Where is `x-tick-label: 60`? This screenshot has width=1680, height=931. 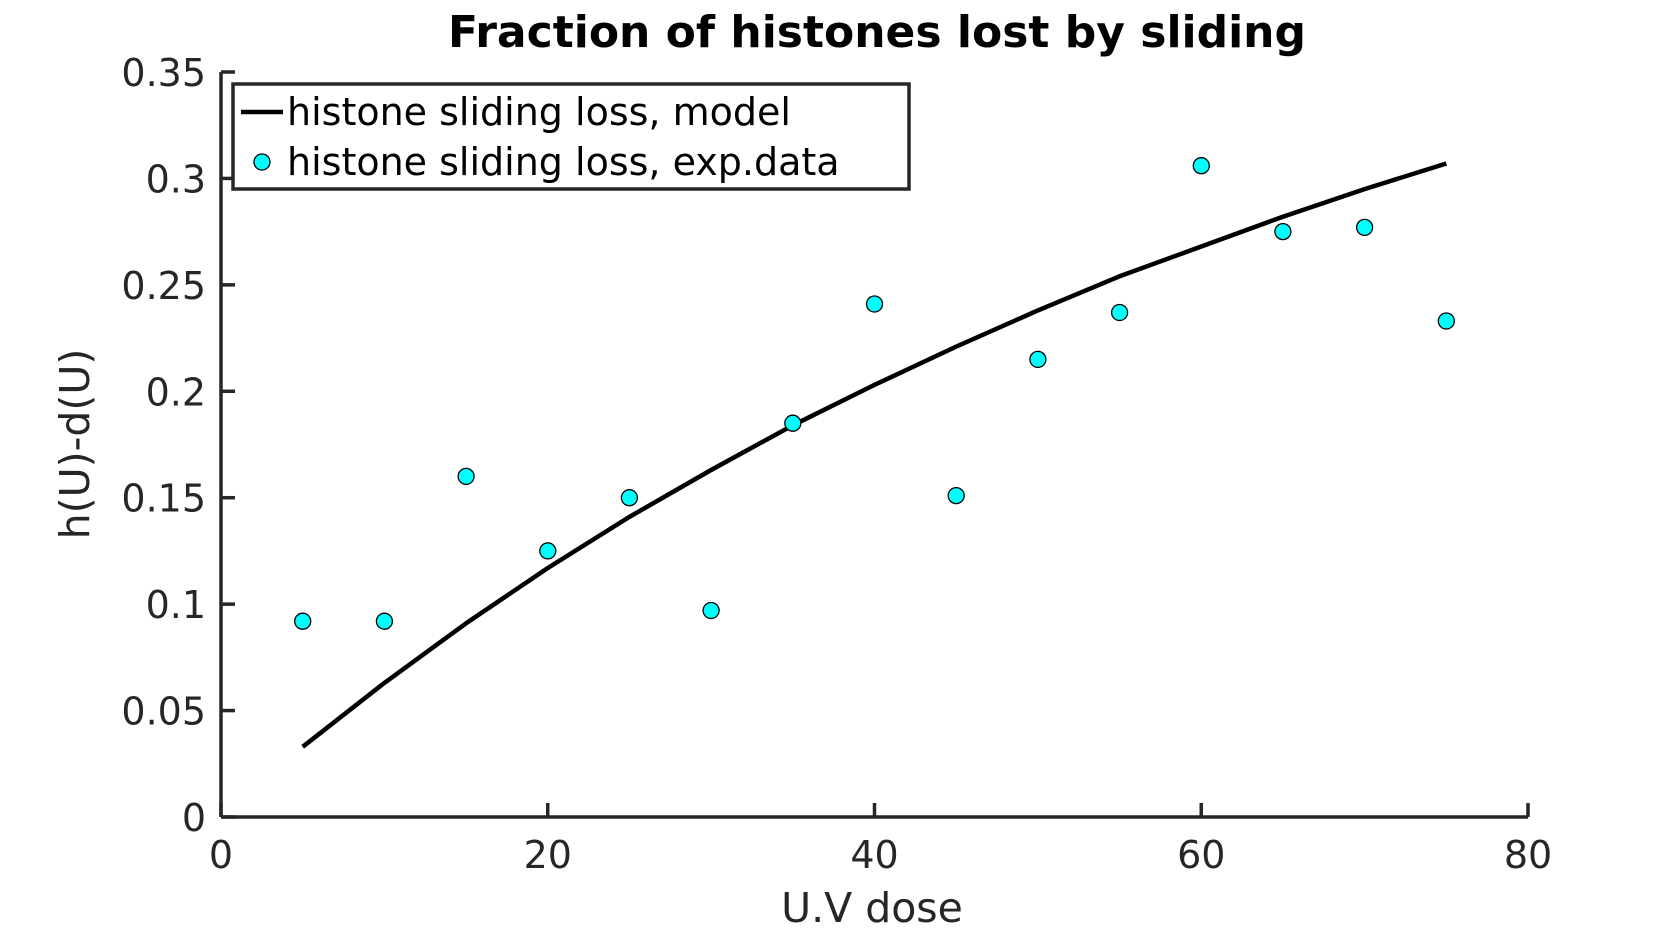
x-tick-label: 60 is located at coordinates (1201, 855).